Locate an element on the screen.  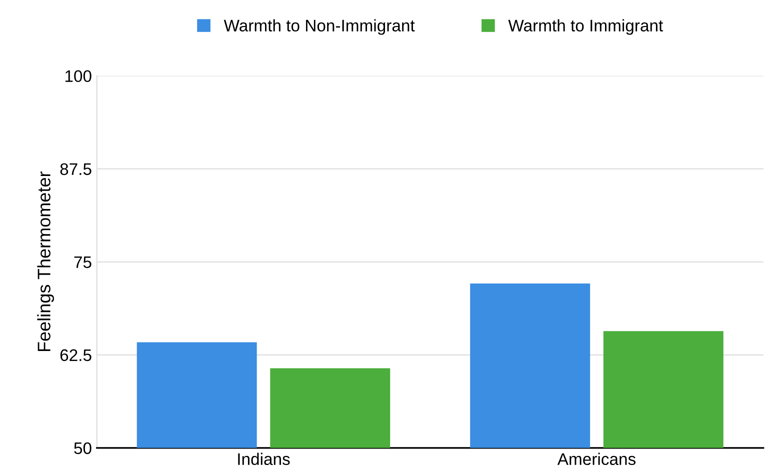
y-axis-title: Feelings Thermometer is located at coordinates (45, 262).